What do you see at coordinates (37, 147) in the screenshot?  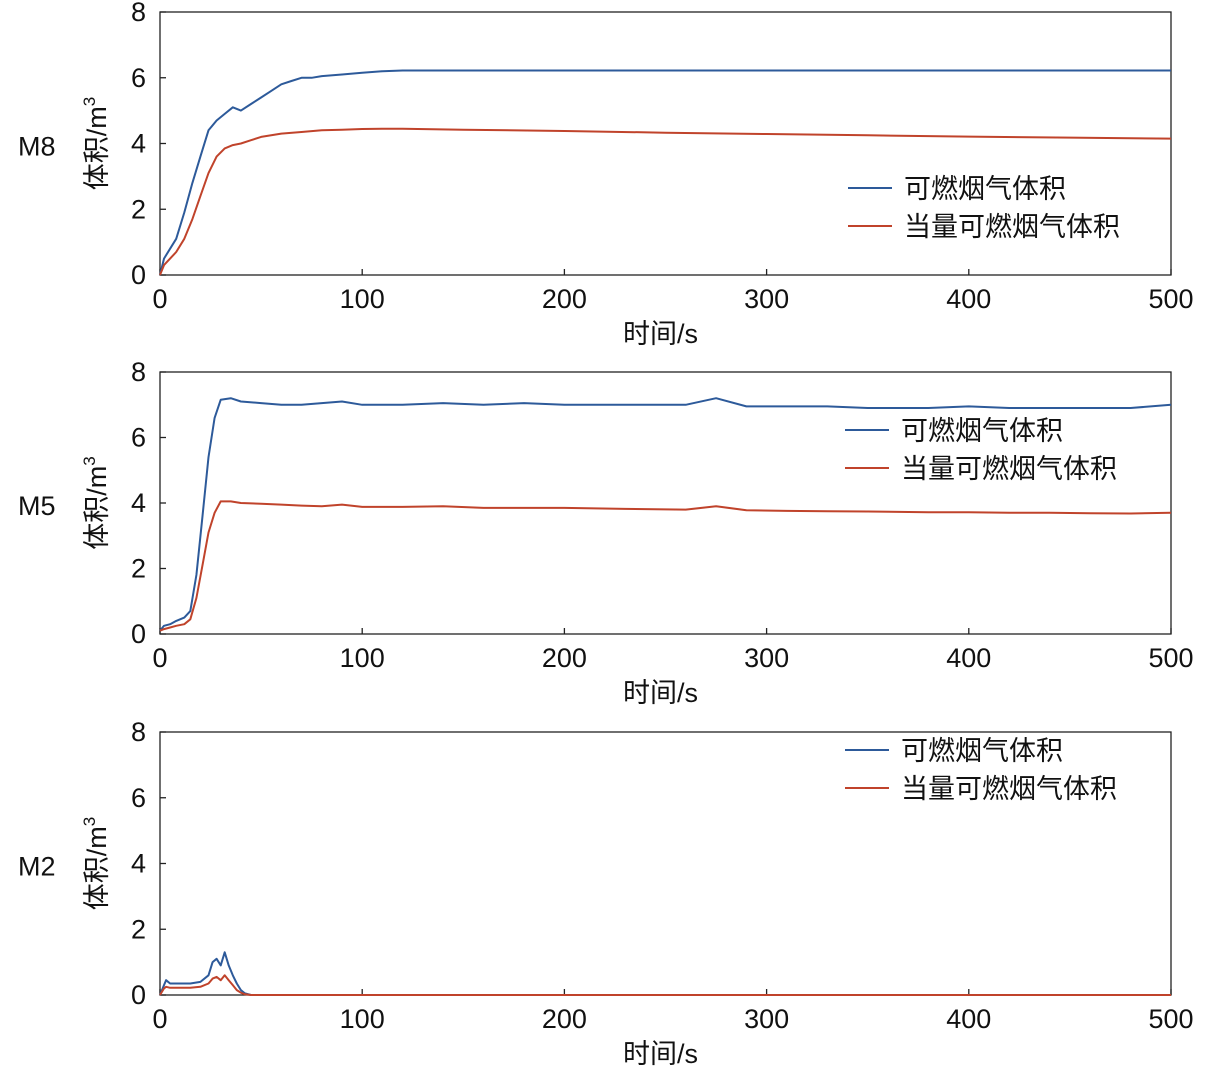 I see `panel-label: M8` at bounding box center [37, 147].